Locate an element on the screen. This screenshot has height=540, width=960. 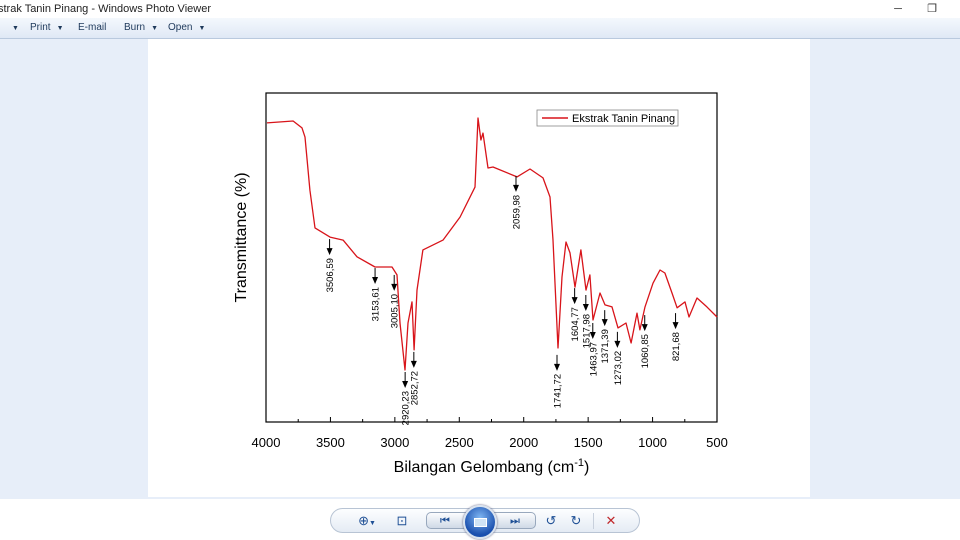
peak-label: 2852,72 is located at coordinates (414, 388).